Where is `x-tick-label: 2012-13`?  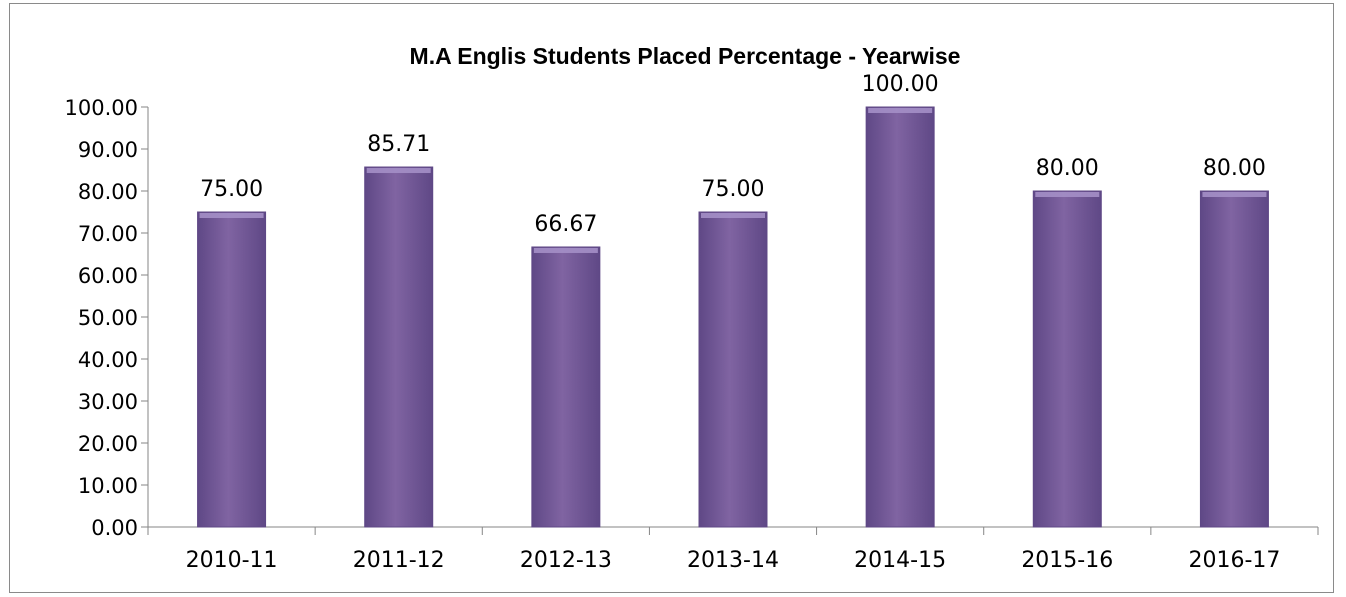
x-tick-label: 2012-13 is located at coordinates (566, 560).